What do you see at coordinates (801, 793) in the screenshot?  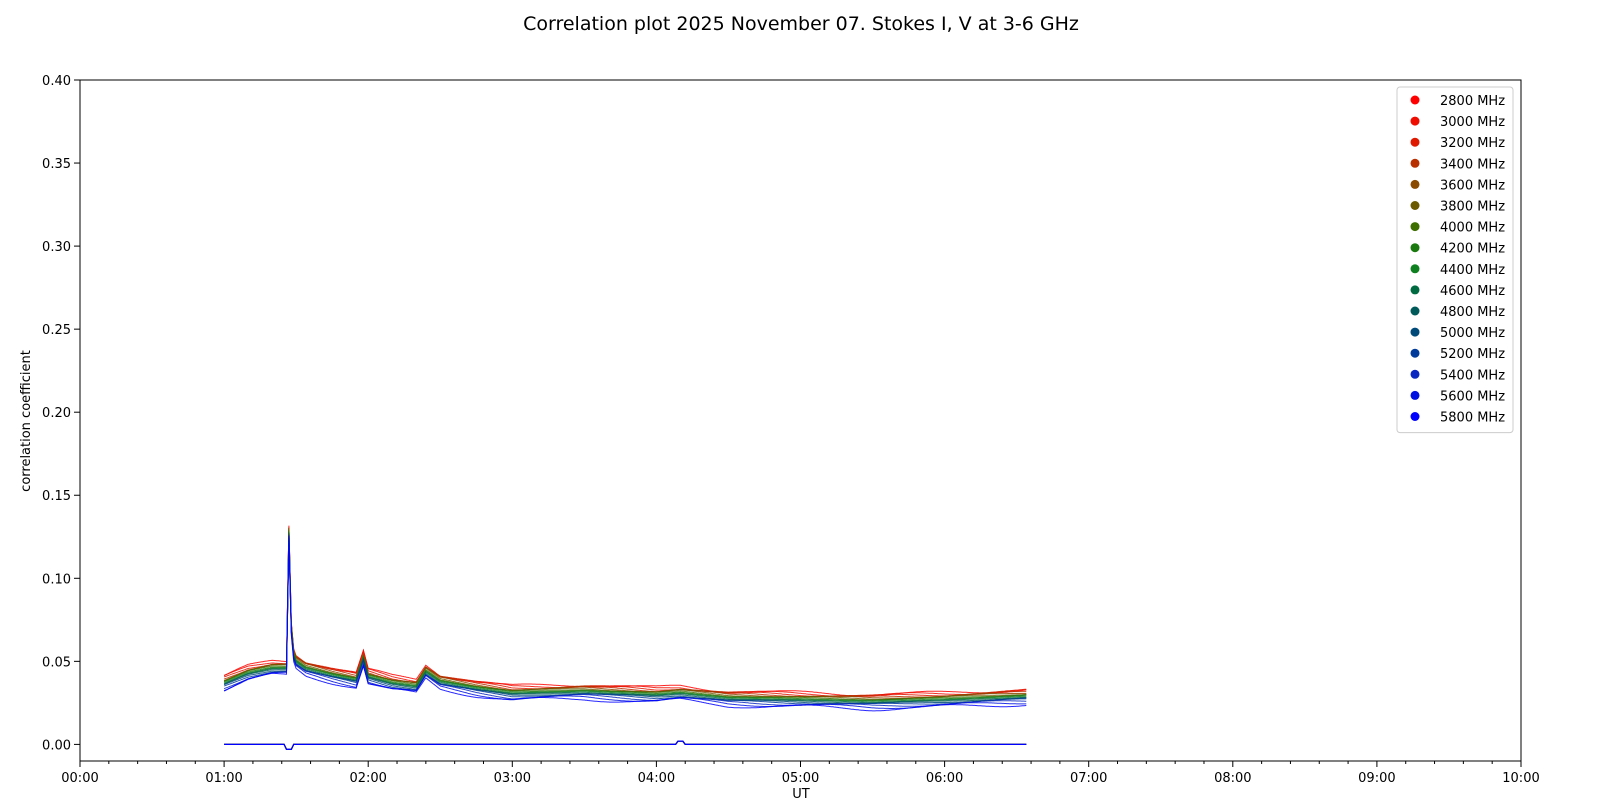 I see `x-axis-label: UT` at bounding box center [801, 793].